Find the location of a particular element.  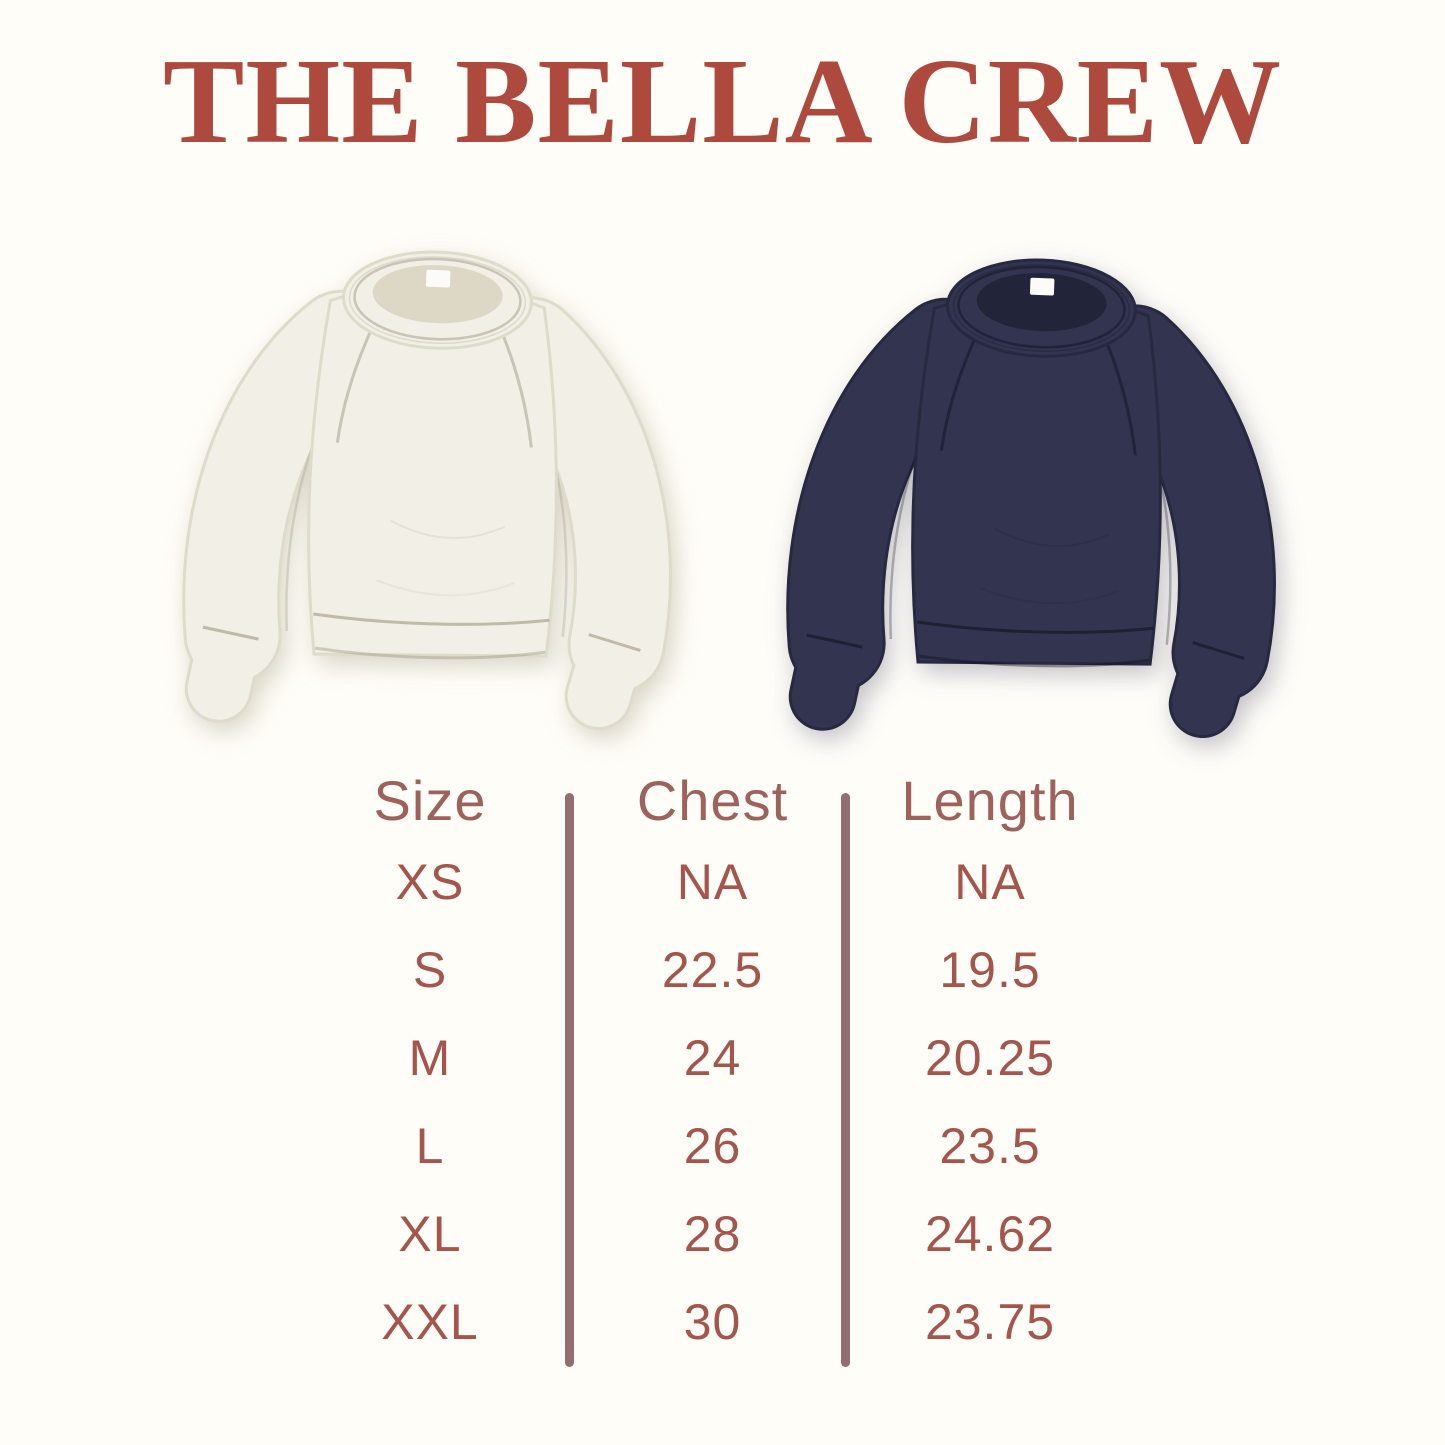

chest-value: 22.5 is located at coordinates (712, 970).